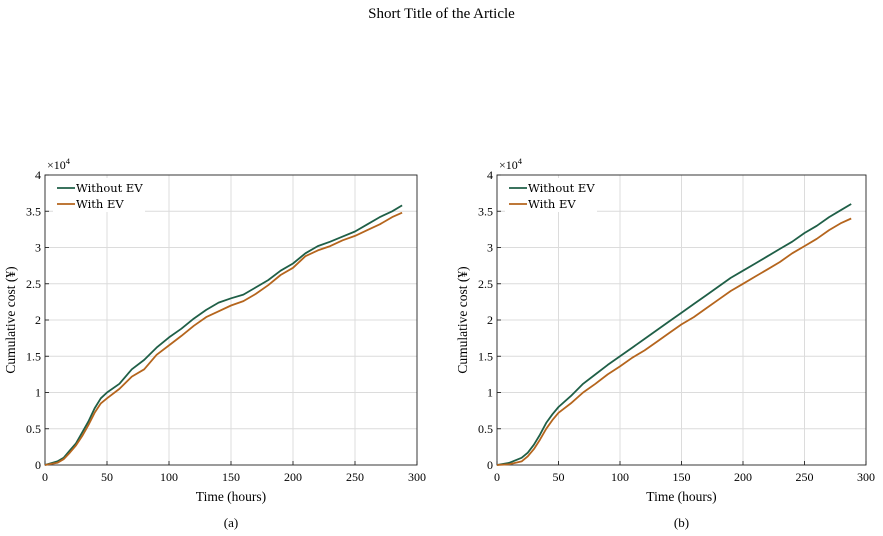  Describe the element at coordinates (681, 522) in the screenshot. I see `panel-caption: (b)` at that location.